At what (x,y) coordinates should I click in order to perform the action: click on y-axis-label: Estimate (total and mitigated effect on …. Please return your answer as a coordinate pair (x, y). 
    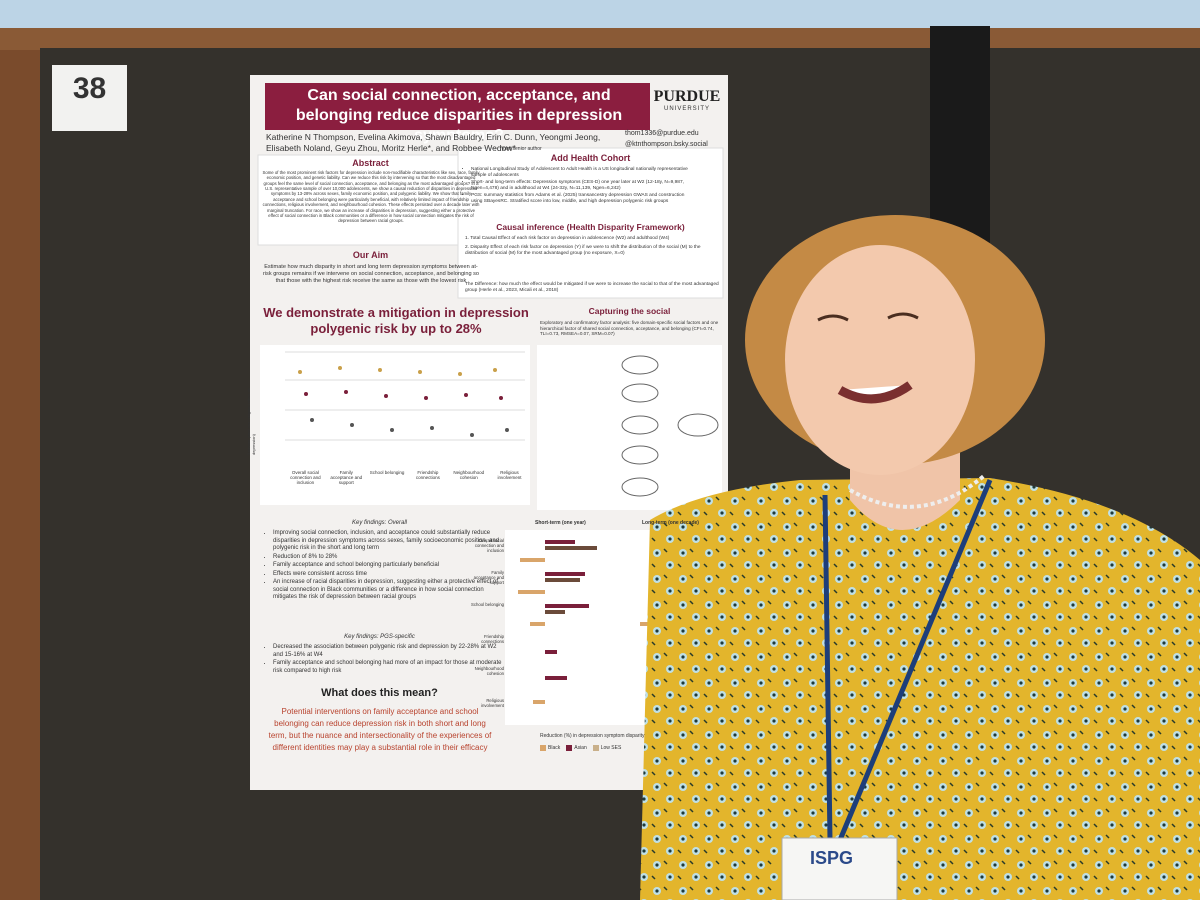
    Looking at the image, I should click on (251, 421).